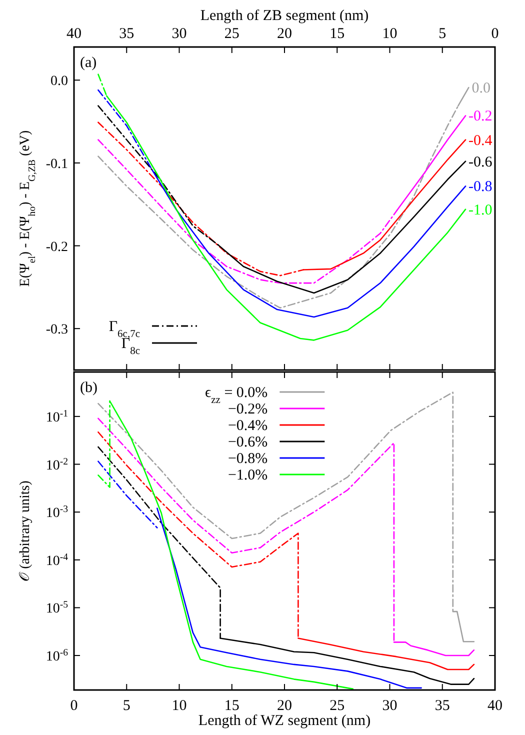 The height and width of the screenshot is (735, 525). What do you see at coordinates (57, 417) in the screenshot?
I see `y-tick-label: 10$^{-1}$` at bounding box center [57, 417].